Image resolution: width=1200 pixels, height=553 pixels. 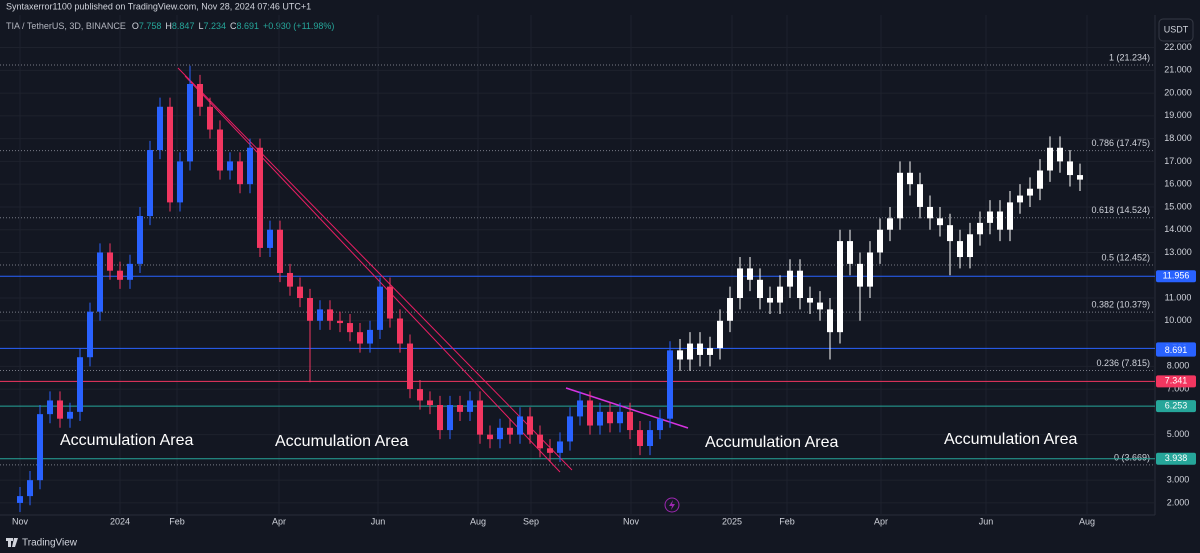 I want to click on ohlc-key: O, so click(x=135, y=26).